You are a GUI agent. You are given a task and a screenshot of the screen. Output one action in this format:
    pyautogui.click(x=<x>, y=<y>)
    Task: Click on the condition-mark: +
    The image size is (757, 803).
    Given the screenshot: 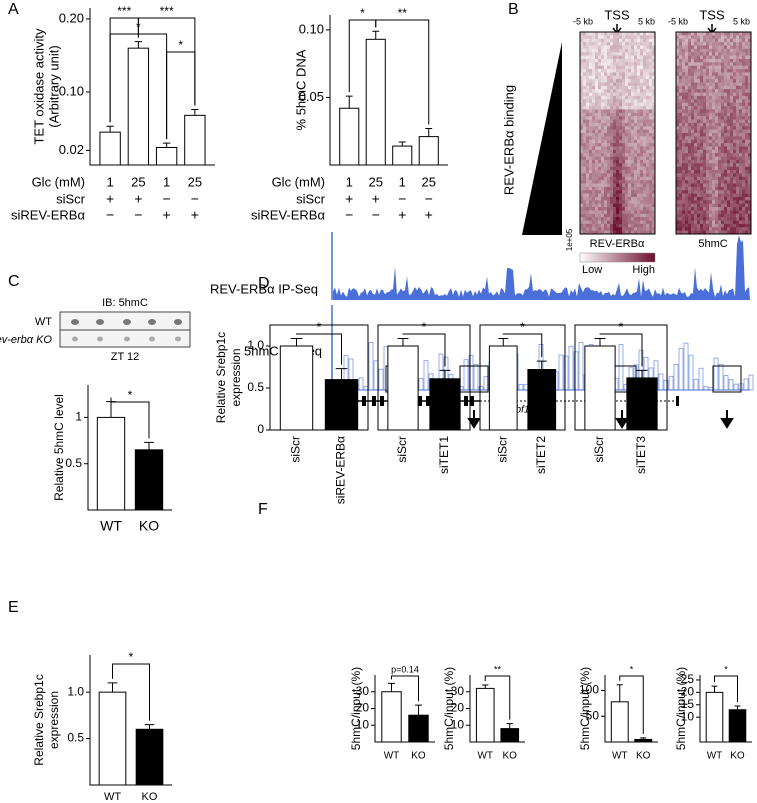 What is the action you would take?
    pyautogui.click(x=349, y=199)
    